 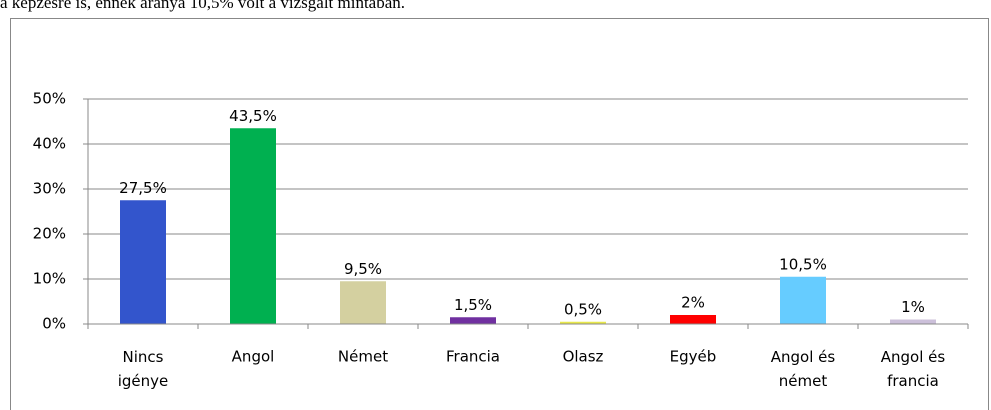 What do you see at coordinates (49, 144) in the screenshot?
I see `y-tick-label: 40%` at bounding box center [49, 144].